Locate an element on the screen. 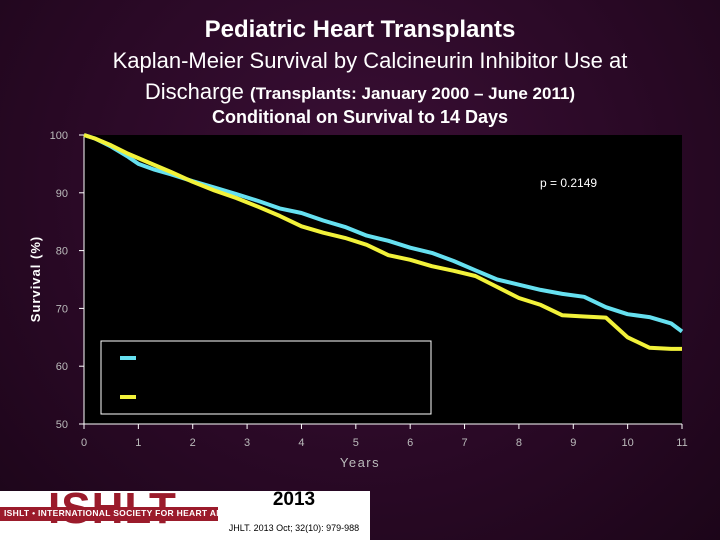  x-tick-label: 11 is located at coordinates (681, 443).